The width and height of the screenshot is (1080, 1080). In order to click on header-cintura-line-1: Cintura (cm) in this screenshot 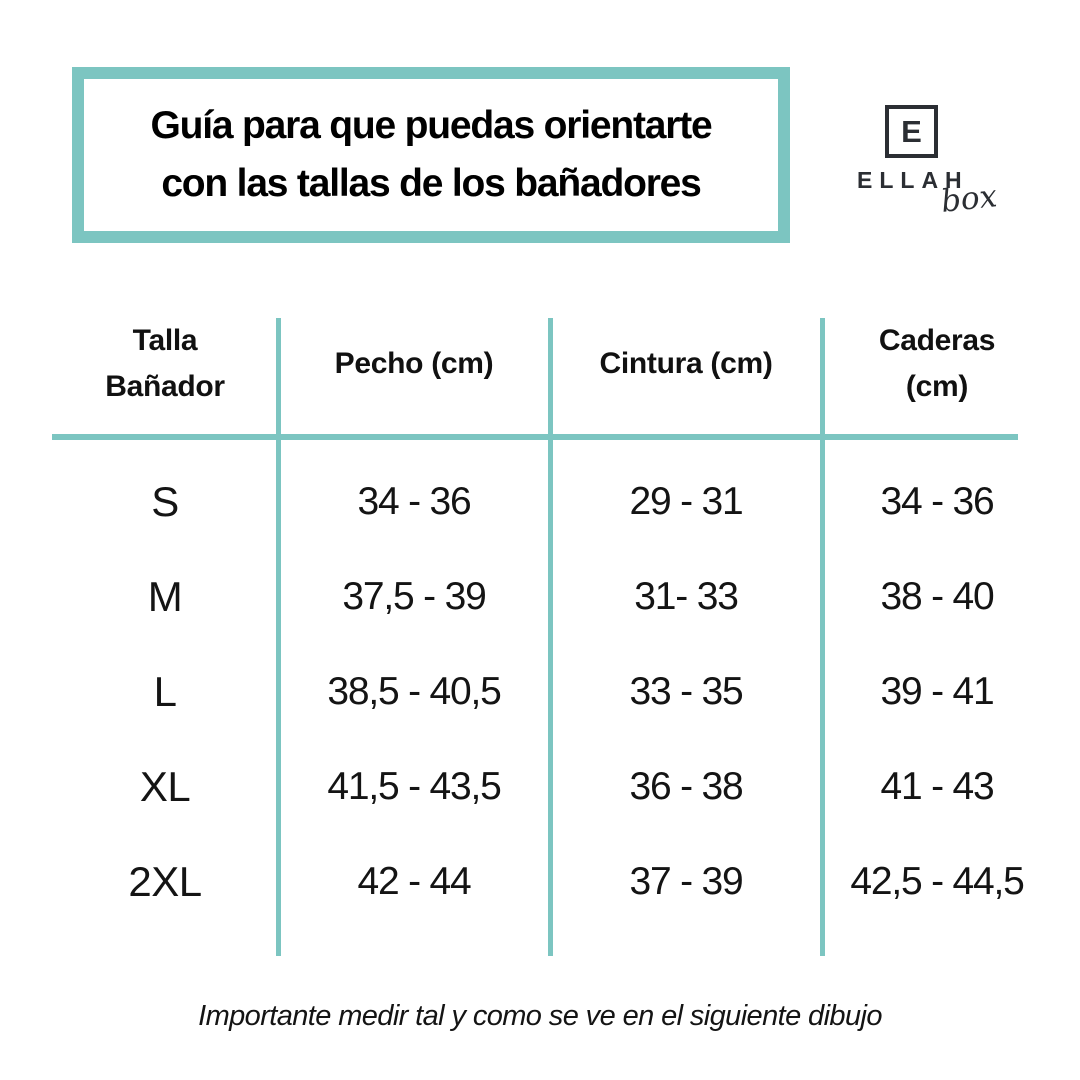, I will do `click(686, 363)`.